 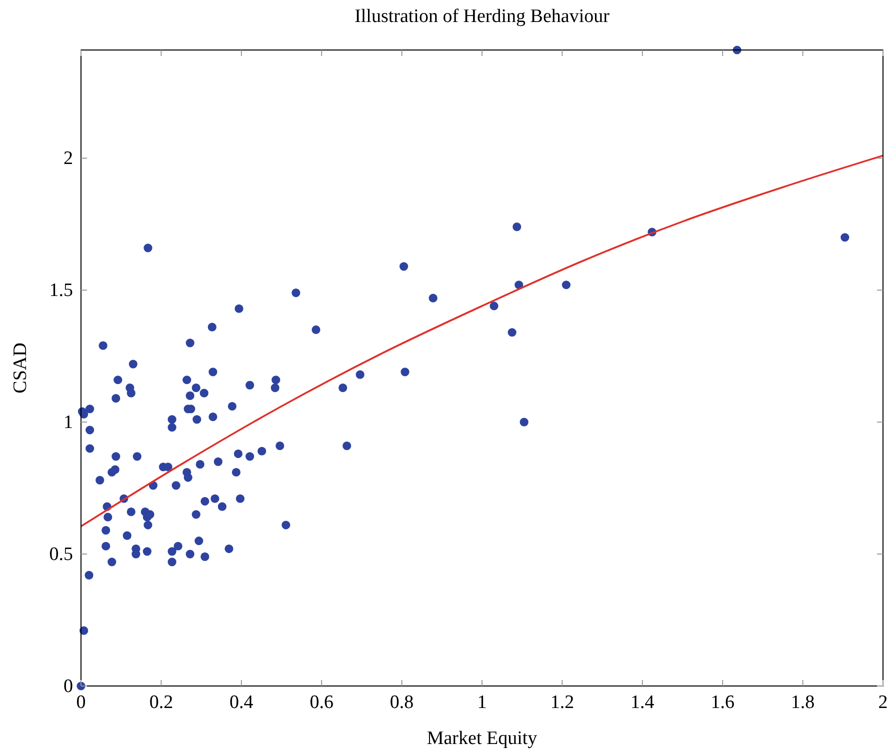 I want to click on x-tick-label: 0.4, so click(x=242, y=702).